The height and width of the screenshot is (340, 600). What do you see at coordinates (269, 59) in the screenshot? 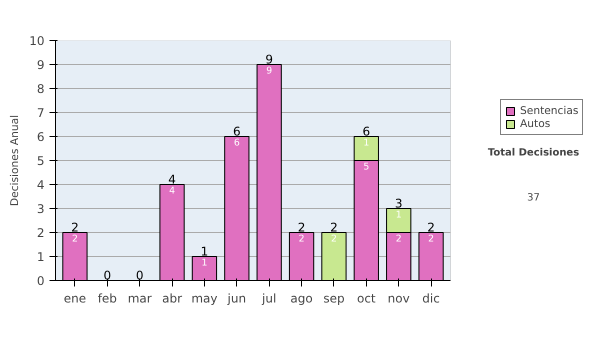
I see `total-label: 9` at bounding box center [269, 59].